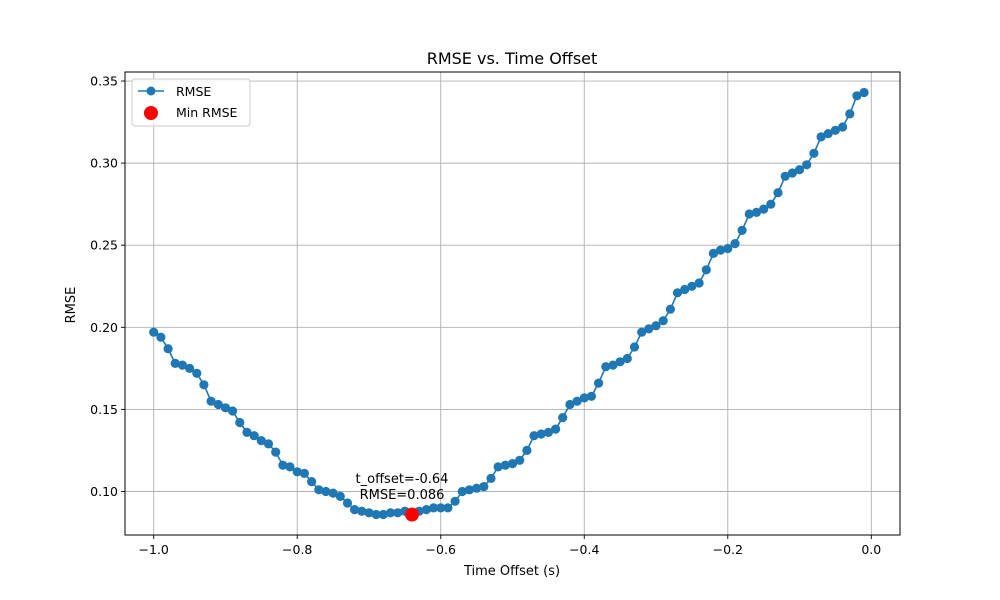  I want to click on y-tick-label: 0.15, so click(104, 409).